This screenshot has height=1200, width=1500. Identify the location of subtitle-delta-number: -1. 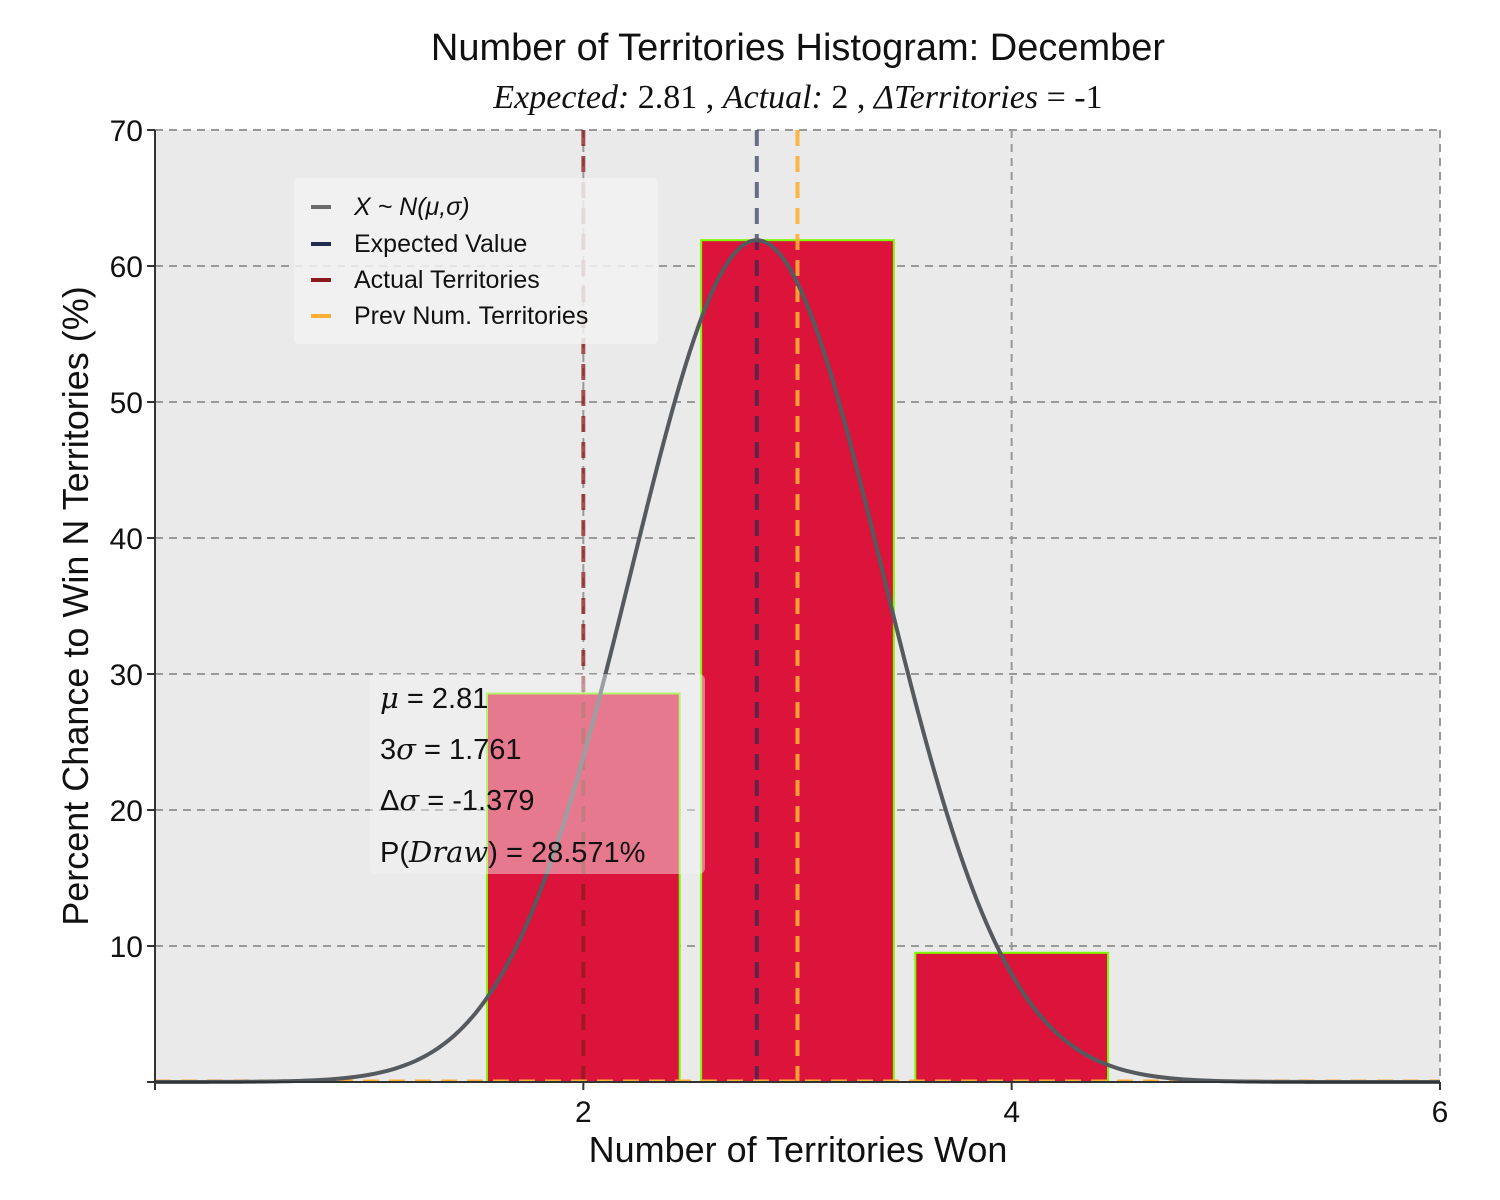
(1088, 97).